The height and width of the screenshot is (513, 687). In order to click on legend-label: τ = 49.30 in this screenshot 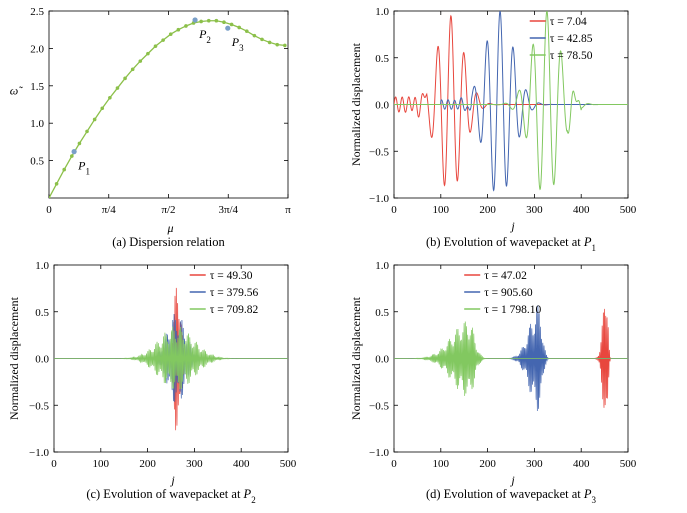, I will do `click(231, 276)`.